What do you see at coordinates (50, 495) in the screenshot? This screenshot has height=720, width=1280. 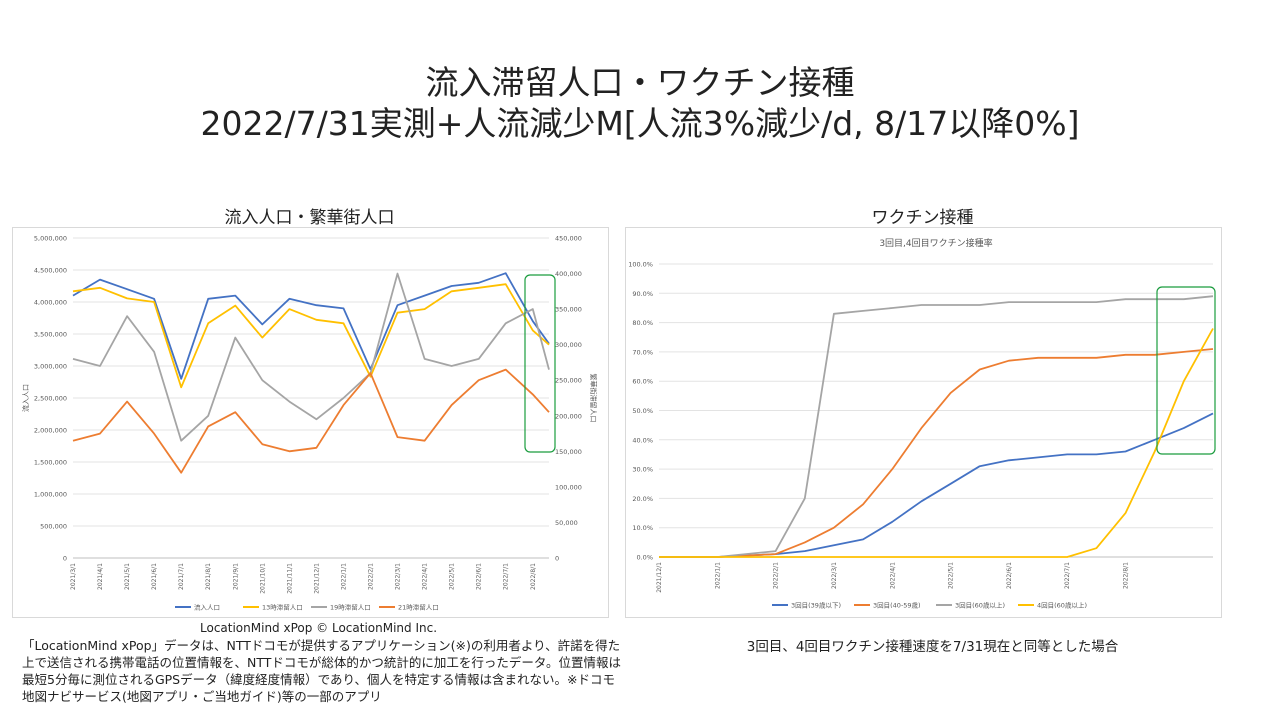 I see `y-tick-label: 1,000,000` at bounding box center [50, 495].